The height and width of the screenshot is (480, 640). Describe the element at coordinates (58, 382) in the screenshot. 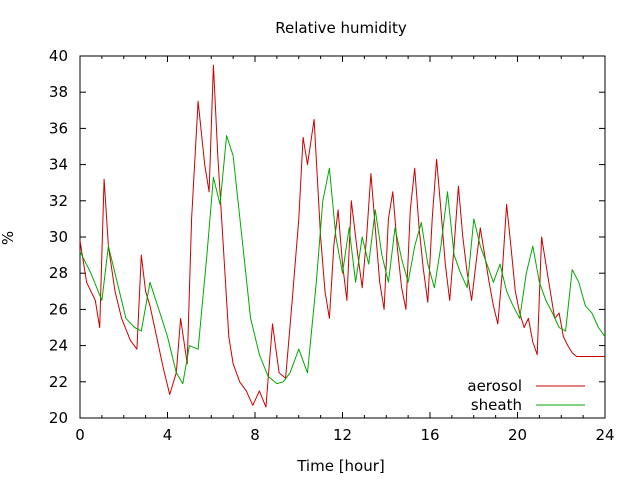

I see `y-tick-label: 22` at that location.